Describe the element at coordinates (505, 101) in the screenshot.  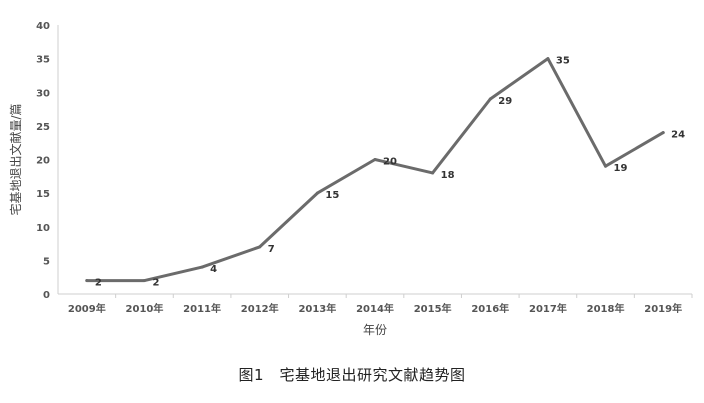
I see `data-label: 29` at that location.